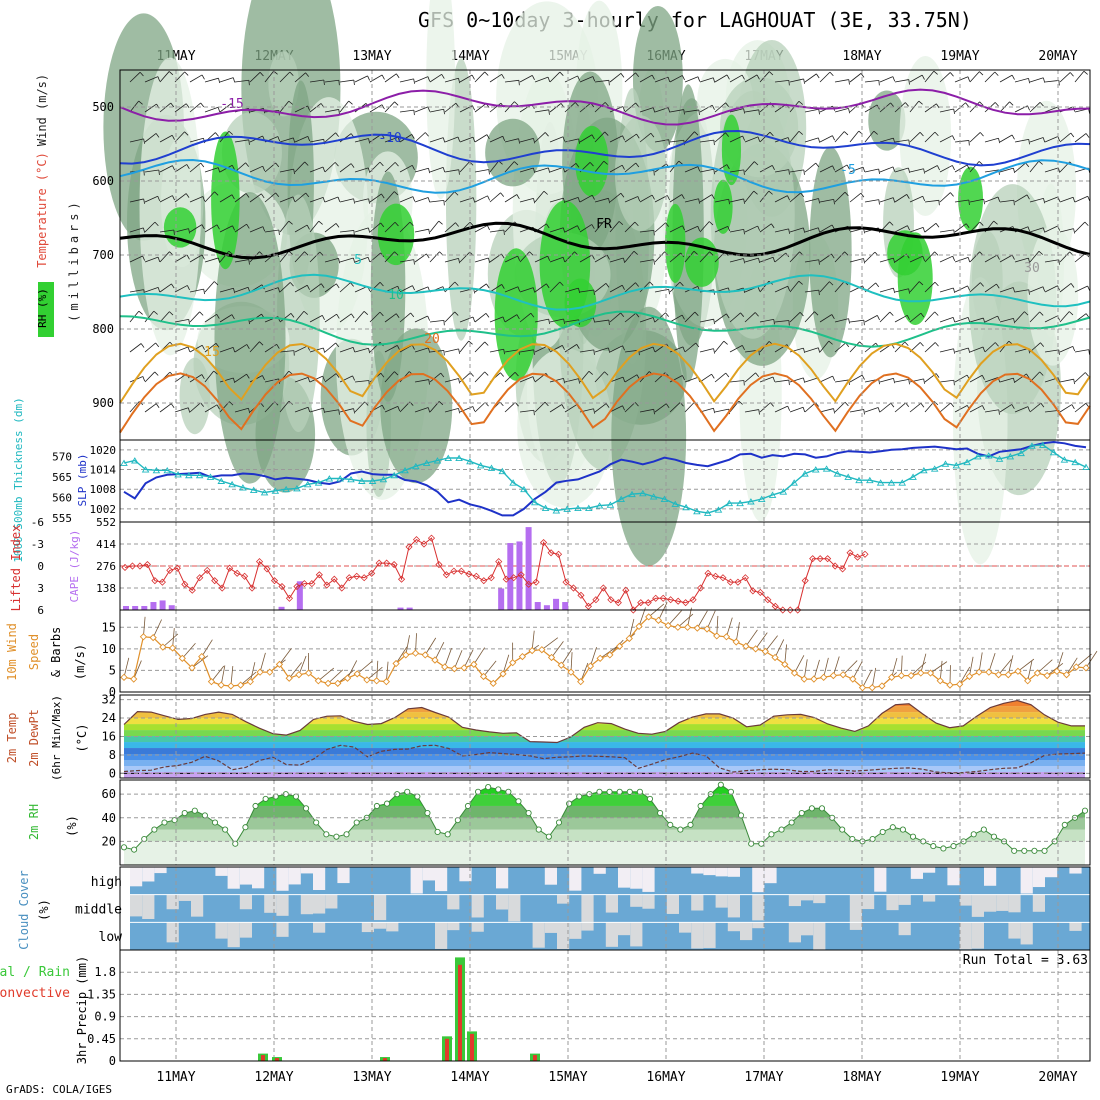 This screenshot has height=1100, width=1100. Describe the element at coordinates (101, 994) in the screenshot. I see `precip-tick-label: 1.35` at that location.